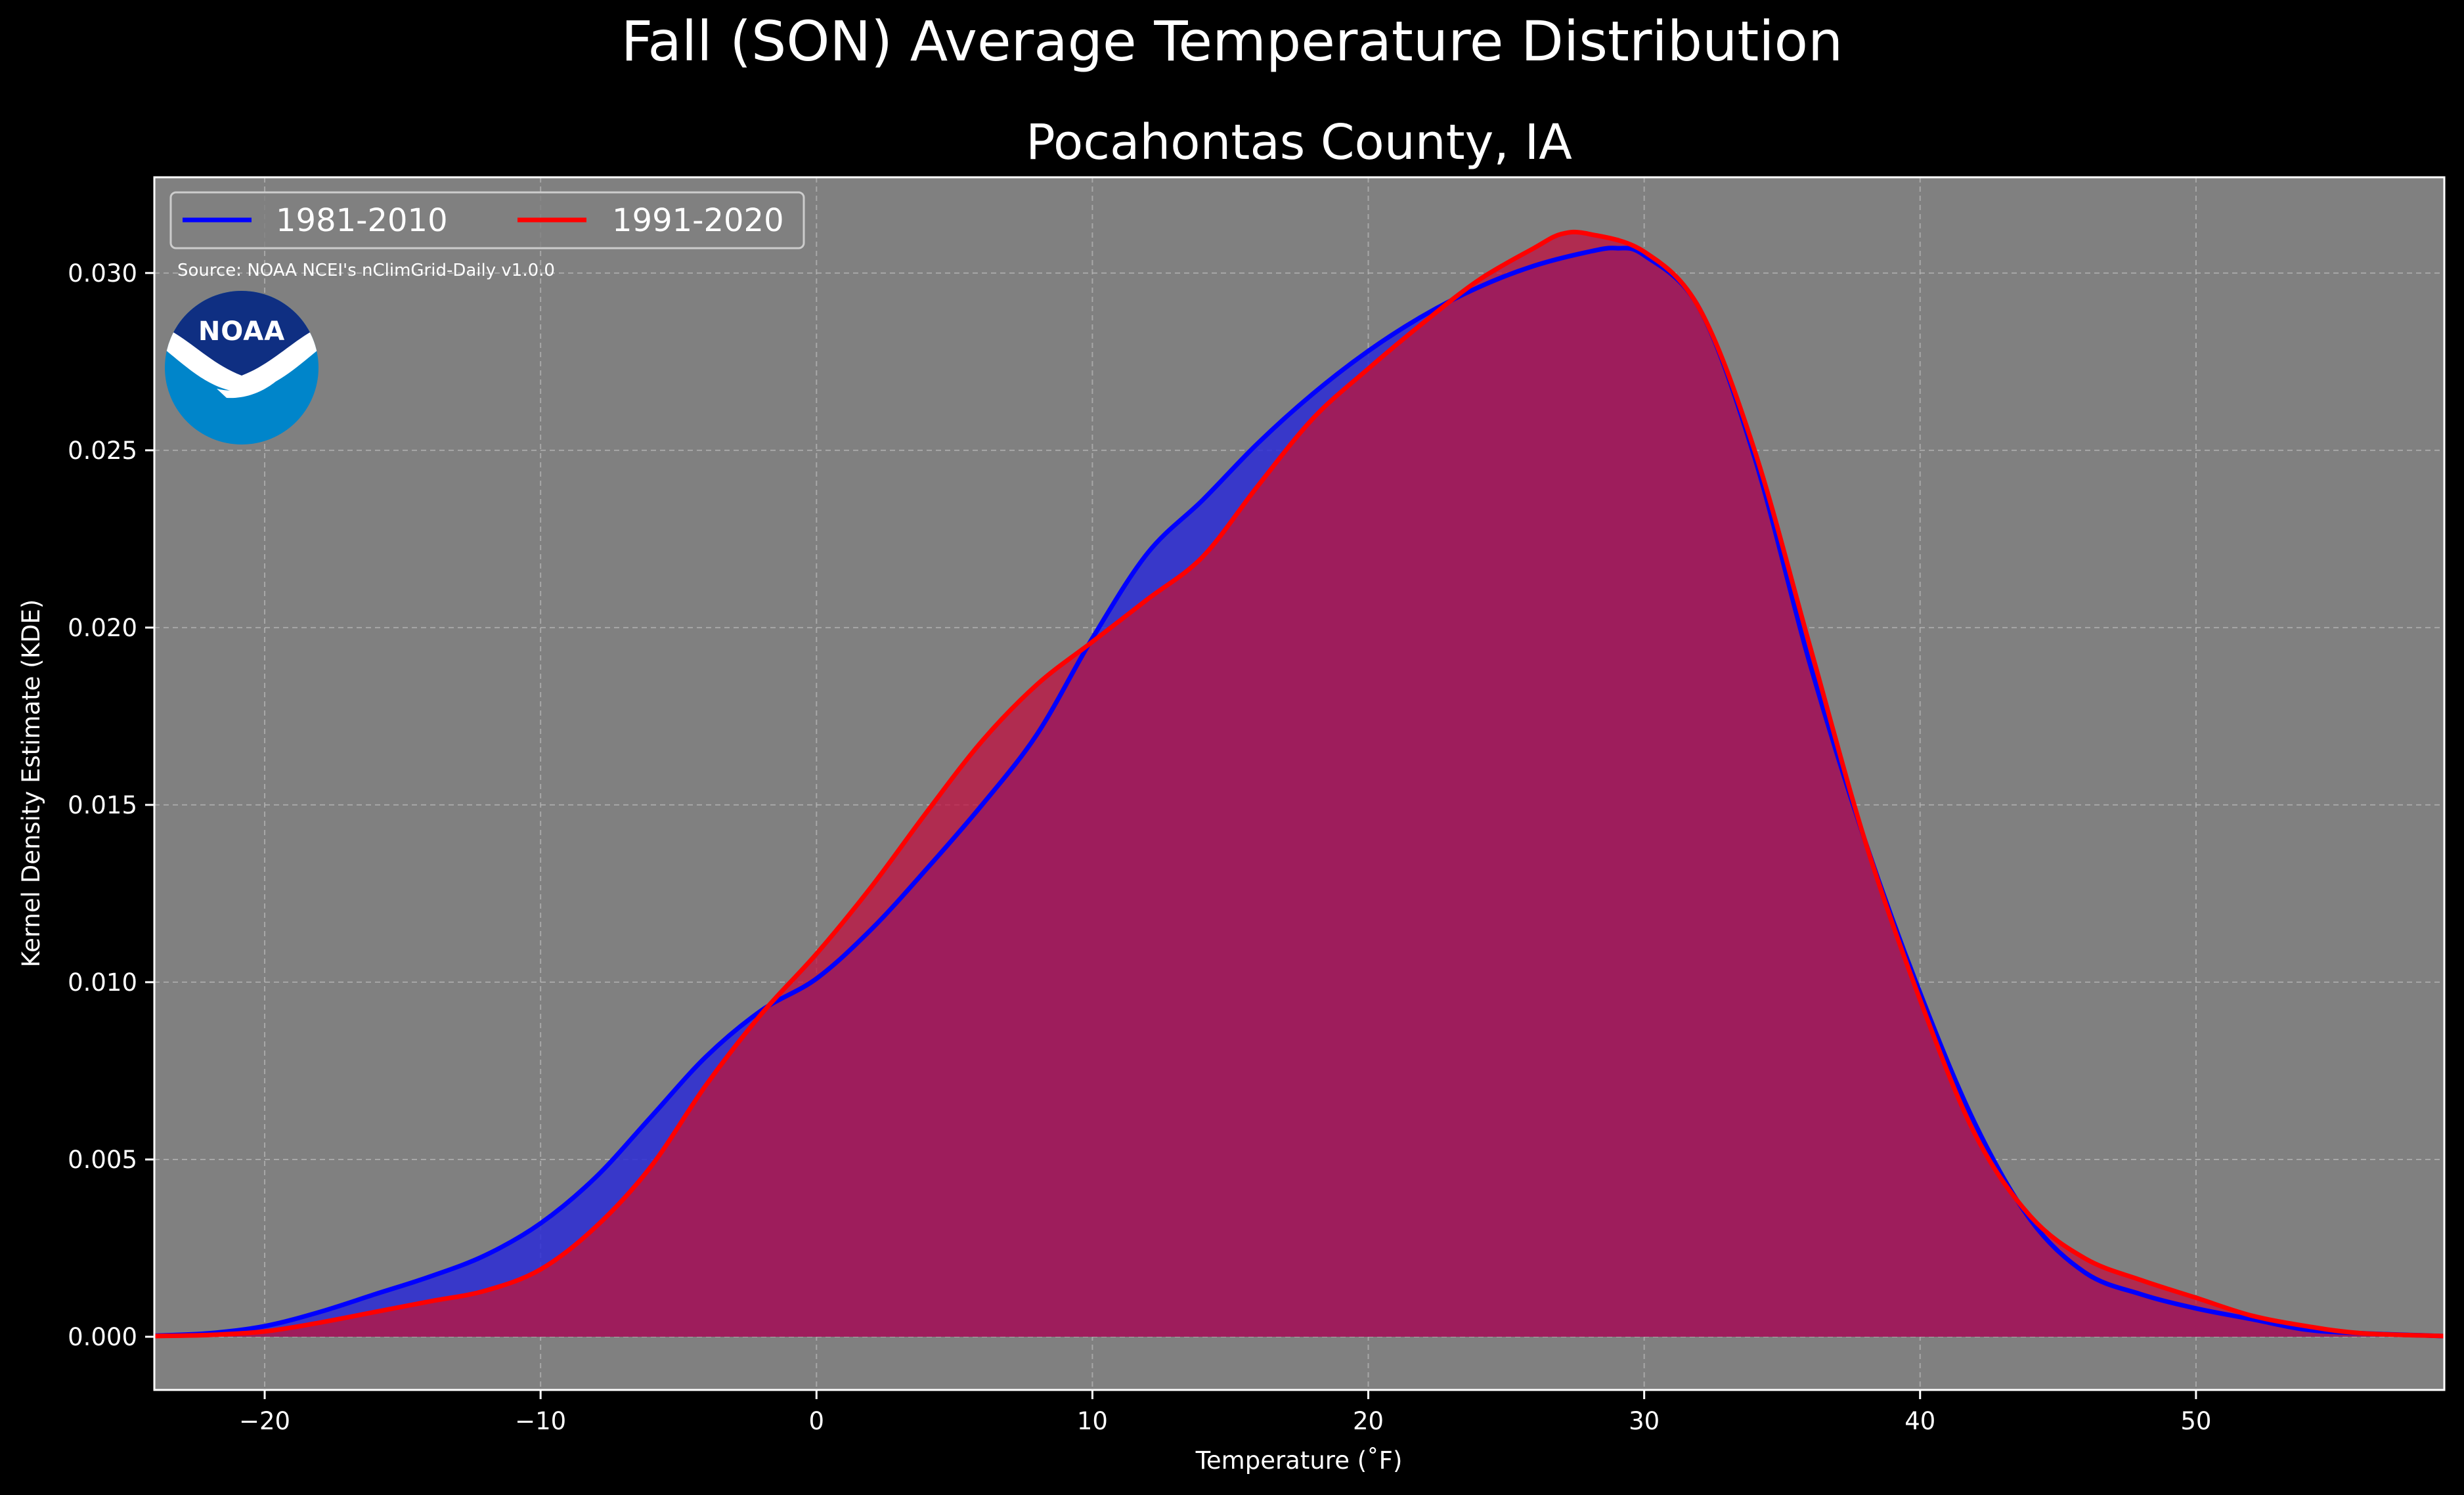  Describe the element at coordinates (102, 628) in the screenshot. I see `y-tick-label: 0.020` at that location.